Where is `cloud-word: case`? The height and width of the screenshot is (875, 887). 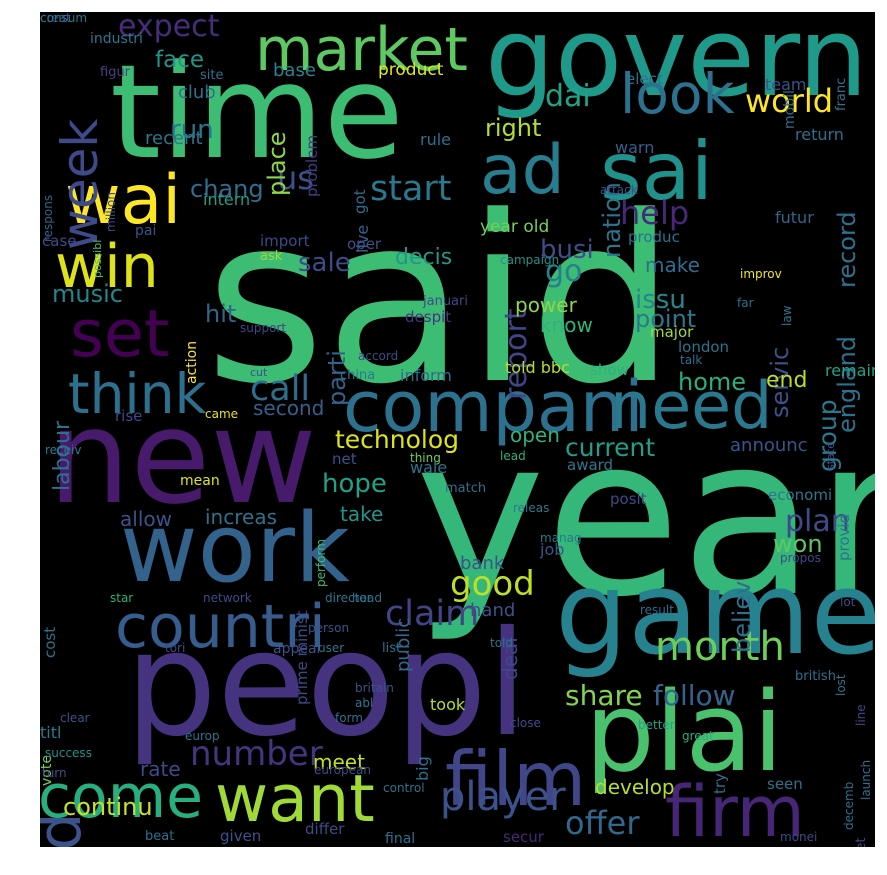 cloud-word: case is located at coordinates (59, 241).